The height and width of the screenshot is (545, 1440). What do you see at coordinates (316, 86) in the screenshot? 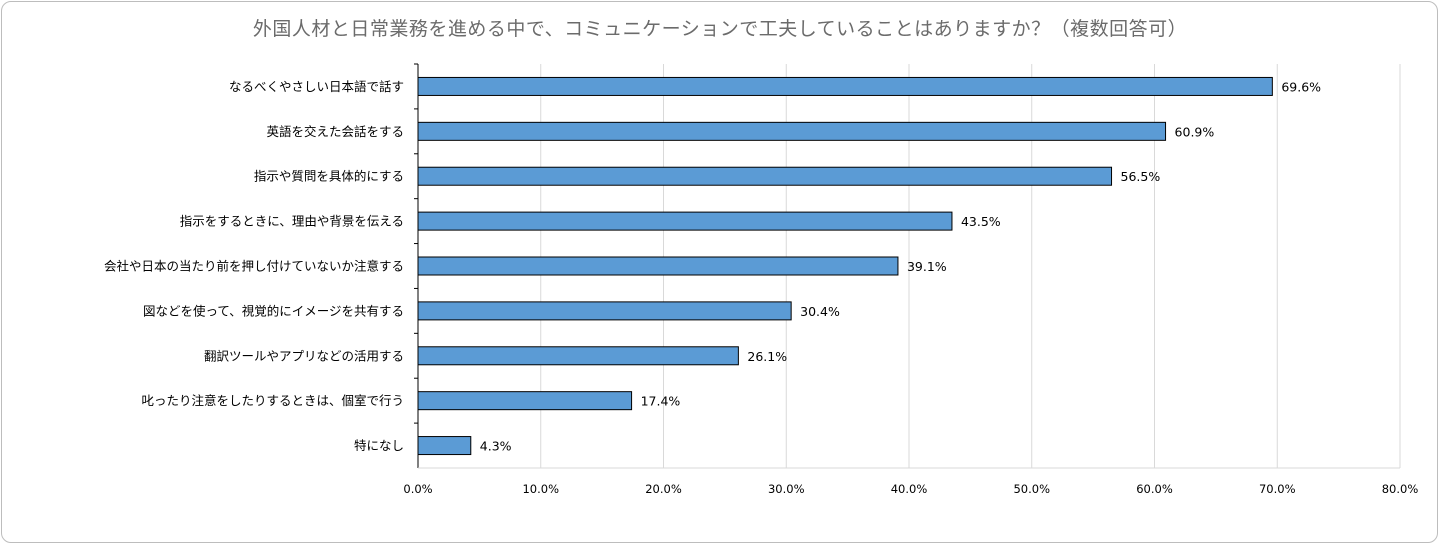
I see `category-label: なるべくやさしい日本語で話す` at bounding box center [316, 86].